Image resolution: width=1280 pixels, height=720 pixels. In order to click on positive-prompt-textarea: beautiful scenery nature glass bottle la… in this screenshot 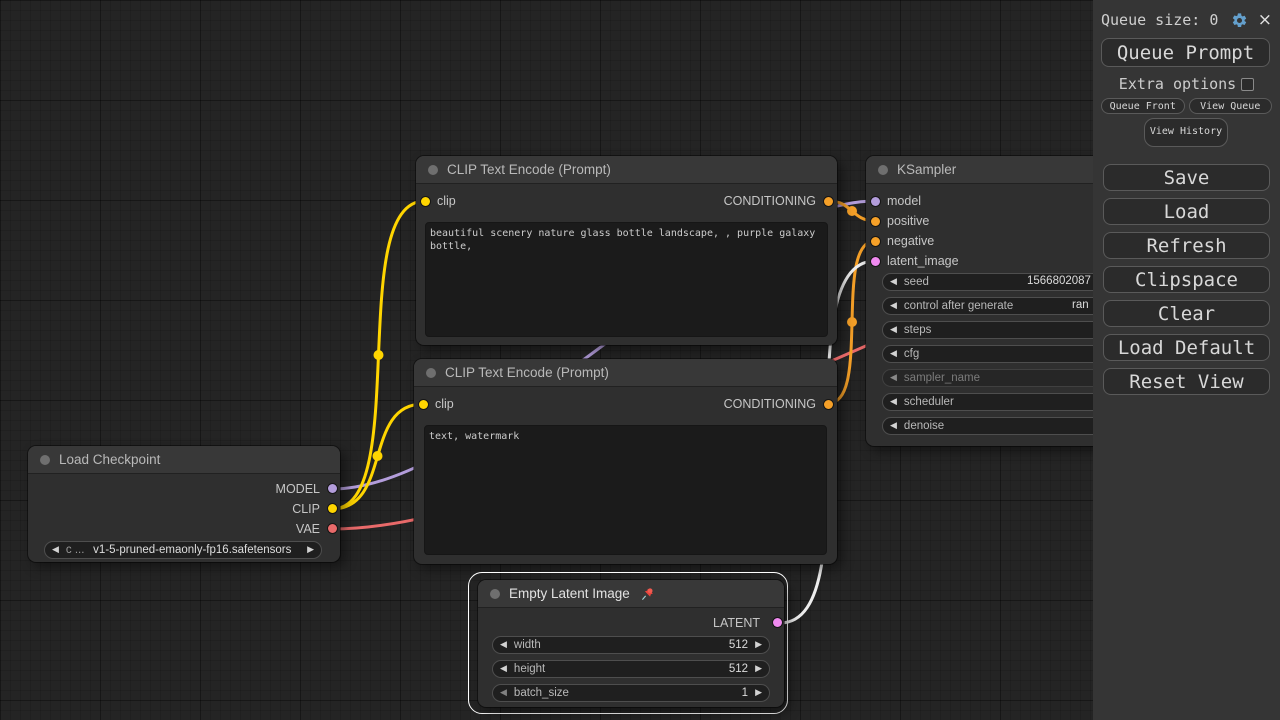, I will do `click(626, 279)`.